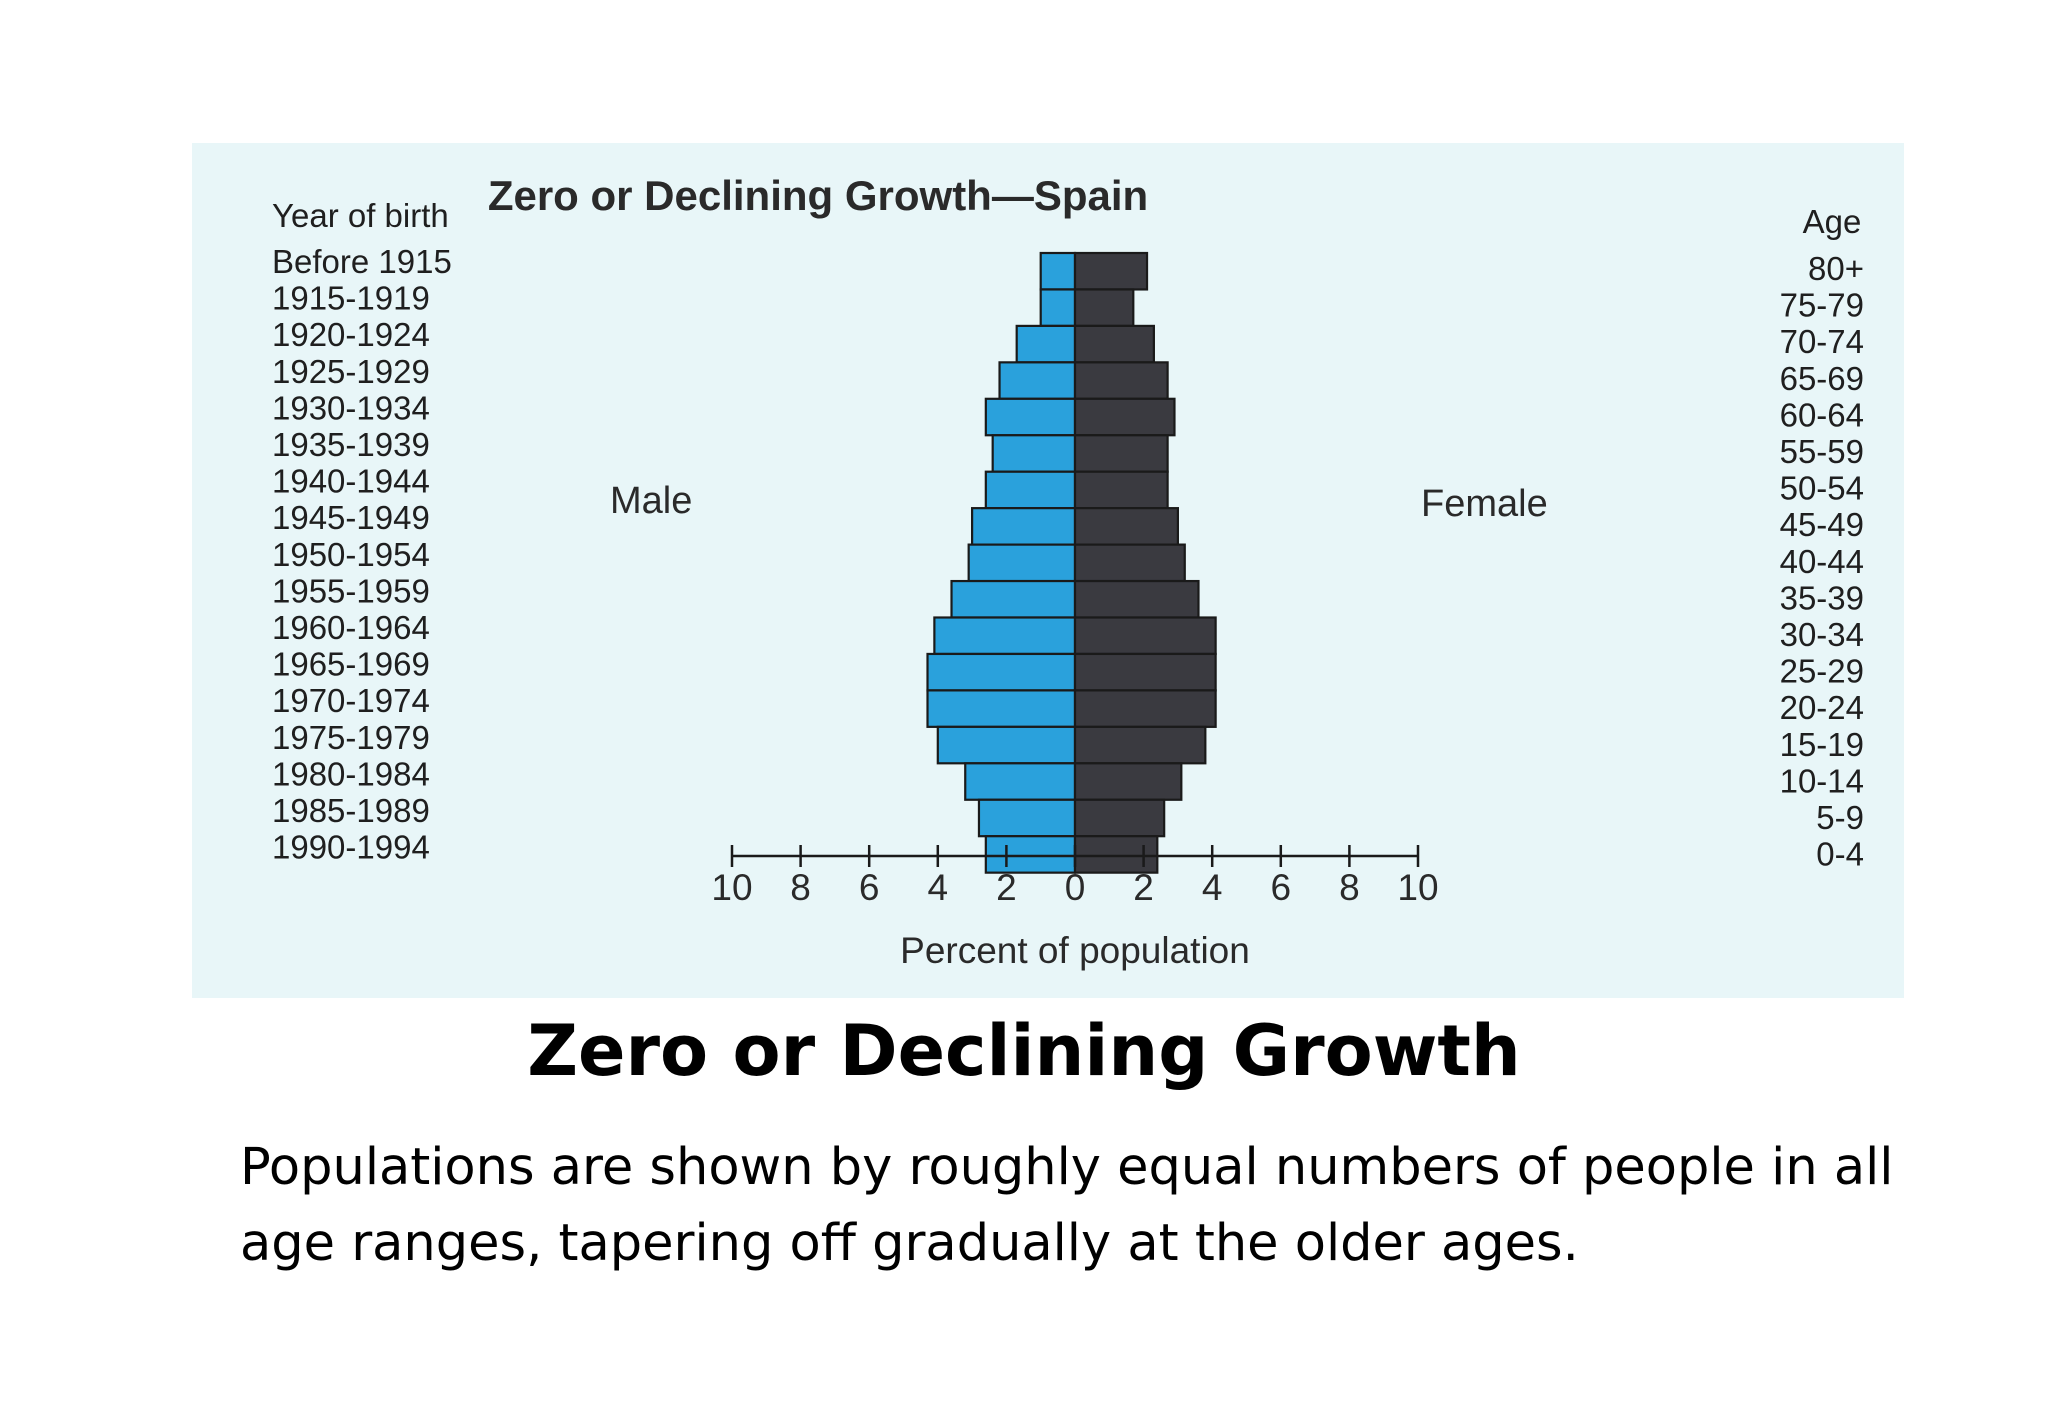  What do you see at coordinates (351, 298) in the screenshot?
I see `birth-year-label: 1915-1919` at bounding box center [351, 298].